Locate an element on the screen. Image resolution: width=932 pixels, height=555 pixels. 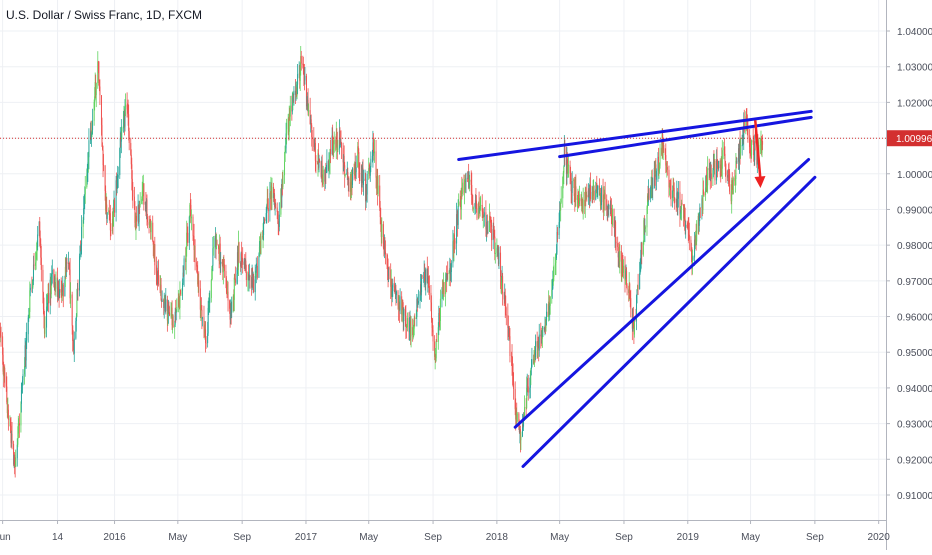
y-tick-label: 1.04000 is located at coordinates (914, 32).